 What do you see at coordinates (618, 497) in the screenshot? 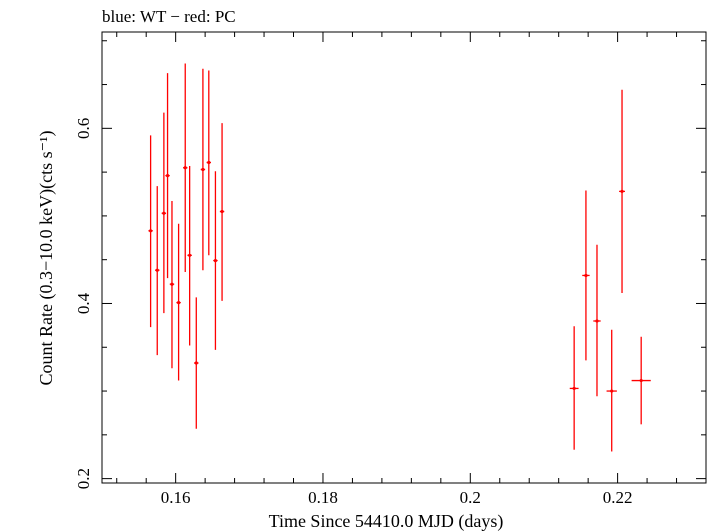
I see `x-tick-label: 0.22` at bounding box center [618, 497].